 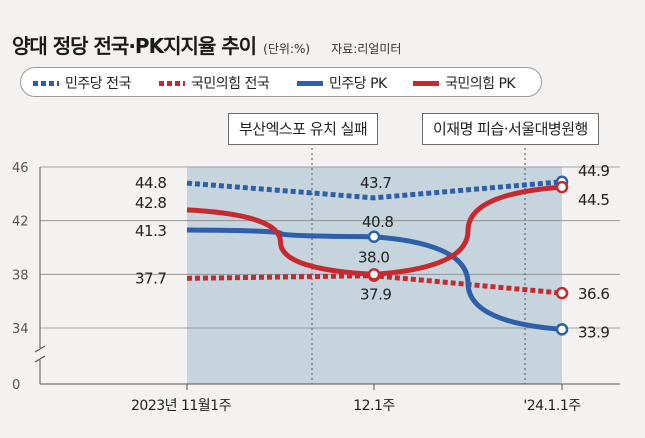 What do you see at coordinates (374, 406) in the screenshot?
I see `x-category-label: 12.1주` at bounding box center [374, 406].